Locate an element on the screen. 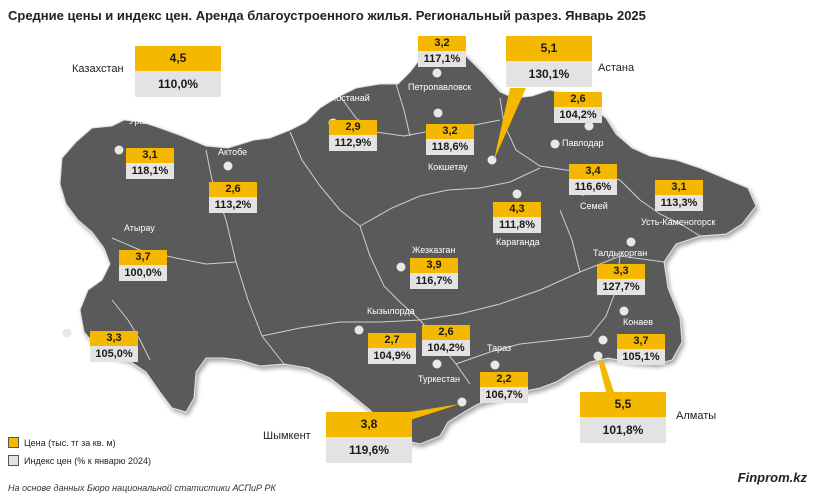 This screenshot has width=815, height=502. turkestan-value-box: 2,6 104,2% is located at coordinates (446, 340).